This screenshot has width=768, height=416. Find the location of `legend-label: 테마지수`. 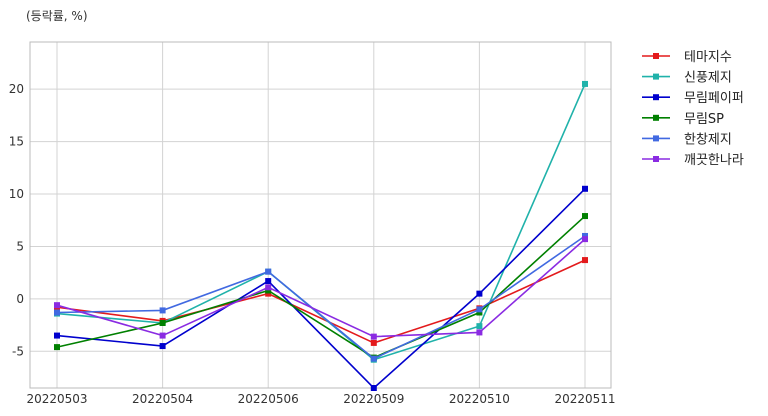

legend-label: 테마지수 is located at coordinates (708, 57).